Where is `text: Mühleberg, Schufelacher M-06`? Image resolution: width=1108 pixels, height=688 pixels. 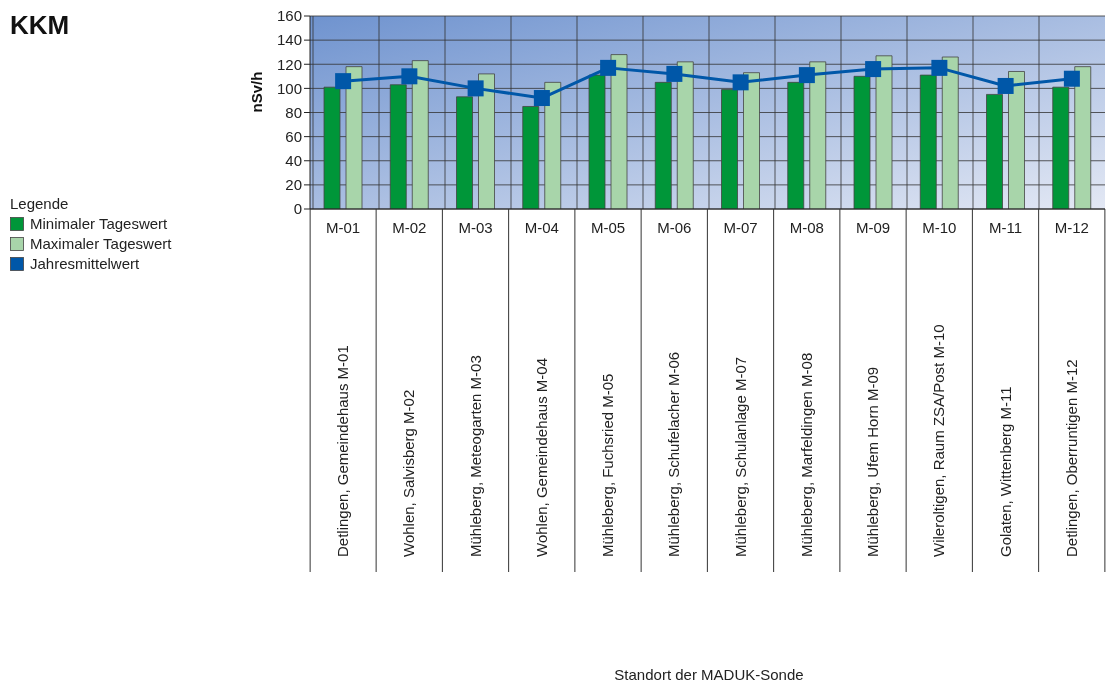 text: Mühleberg, Schufelacher M-06 is located at coordinates (674, 454).